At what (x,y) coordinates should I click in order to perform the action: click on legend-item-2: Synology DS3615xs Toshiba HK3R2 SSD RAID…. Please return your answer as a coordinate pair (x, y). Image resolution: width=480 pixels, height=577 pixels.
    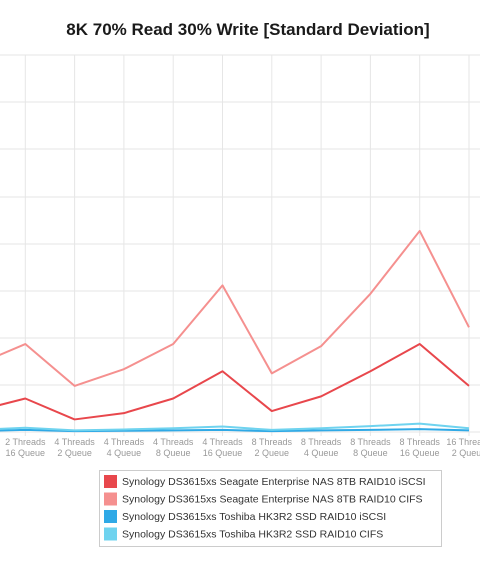
    Looking at the image, I should click on (245, 516).